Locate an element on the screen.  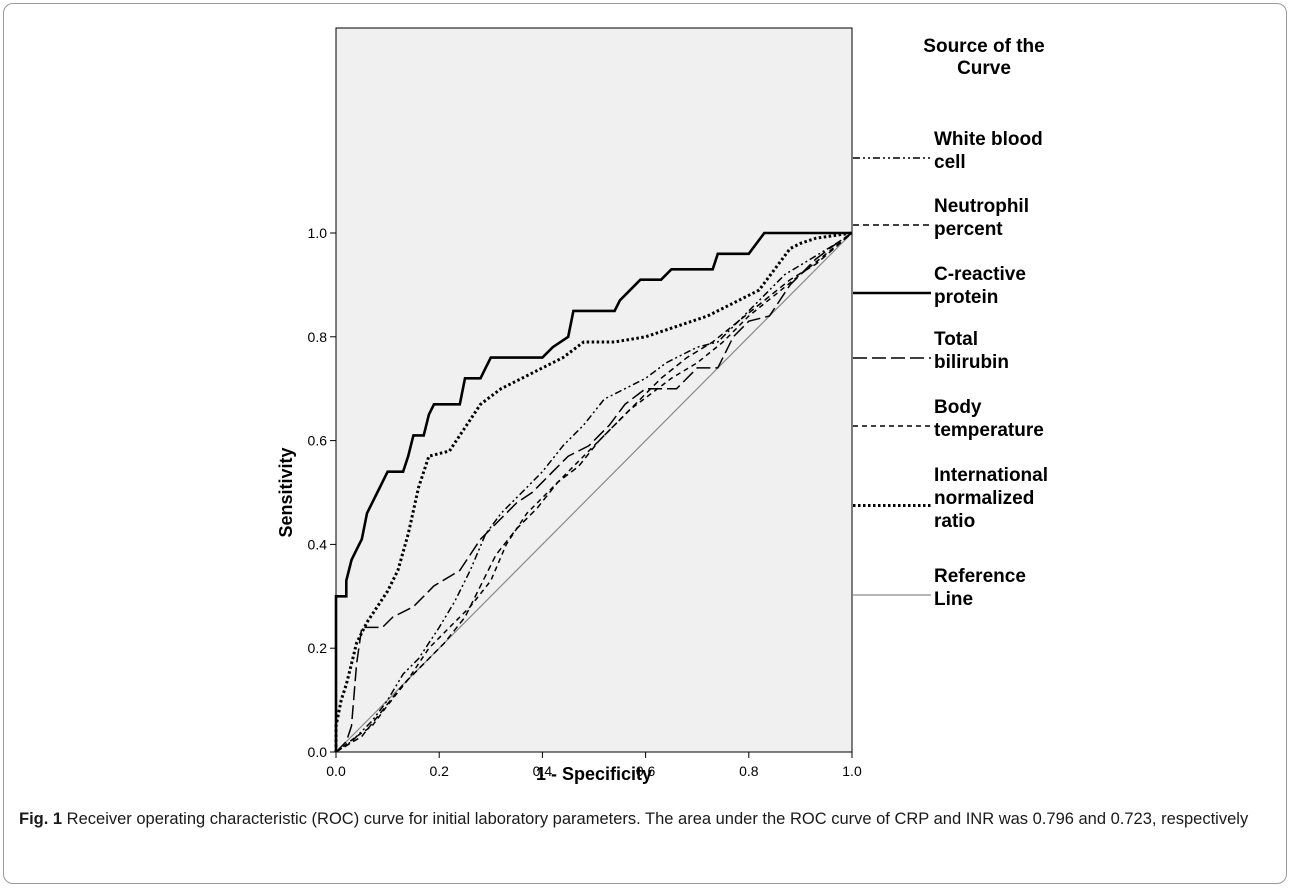
legend-title: Source of the is located at coordinates (983, 46).